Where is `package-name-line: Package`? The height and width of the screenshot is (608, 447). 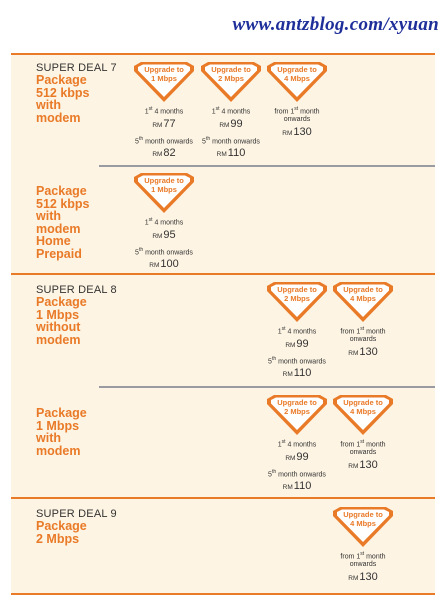
package-name-line: Package is located at coordinates (61, 526).